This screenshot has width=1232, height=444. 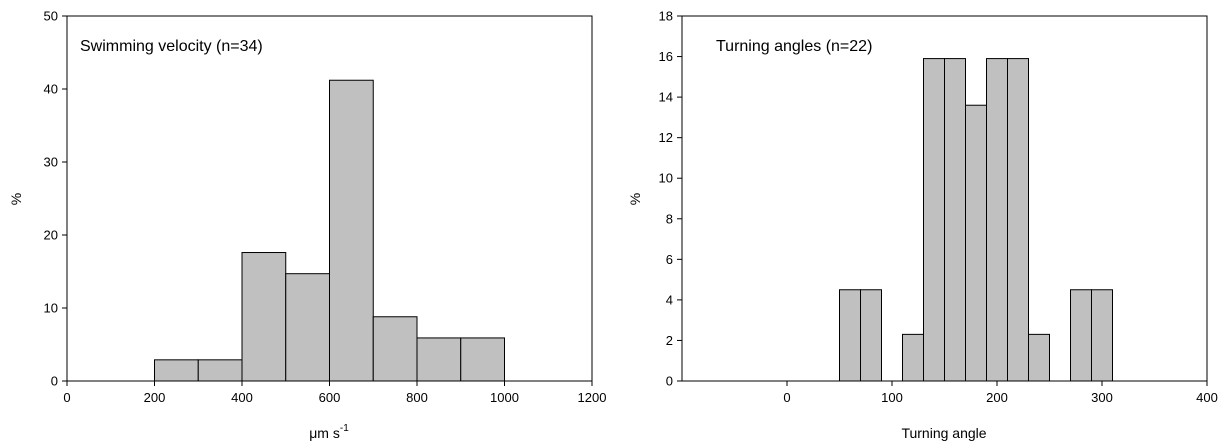 What do you see at coordinates (666, 56) in the screenshot?
I see `y-tick-label: 16` at bounding box center [666, 56].